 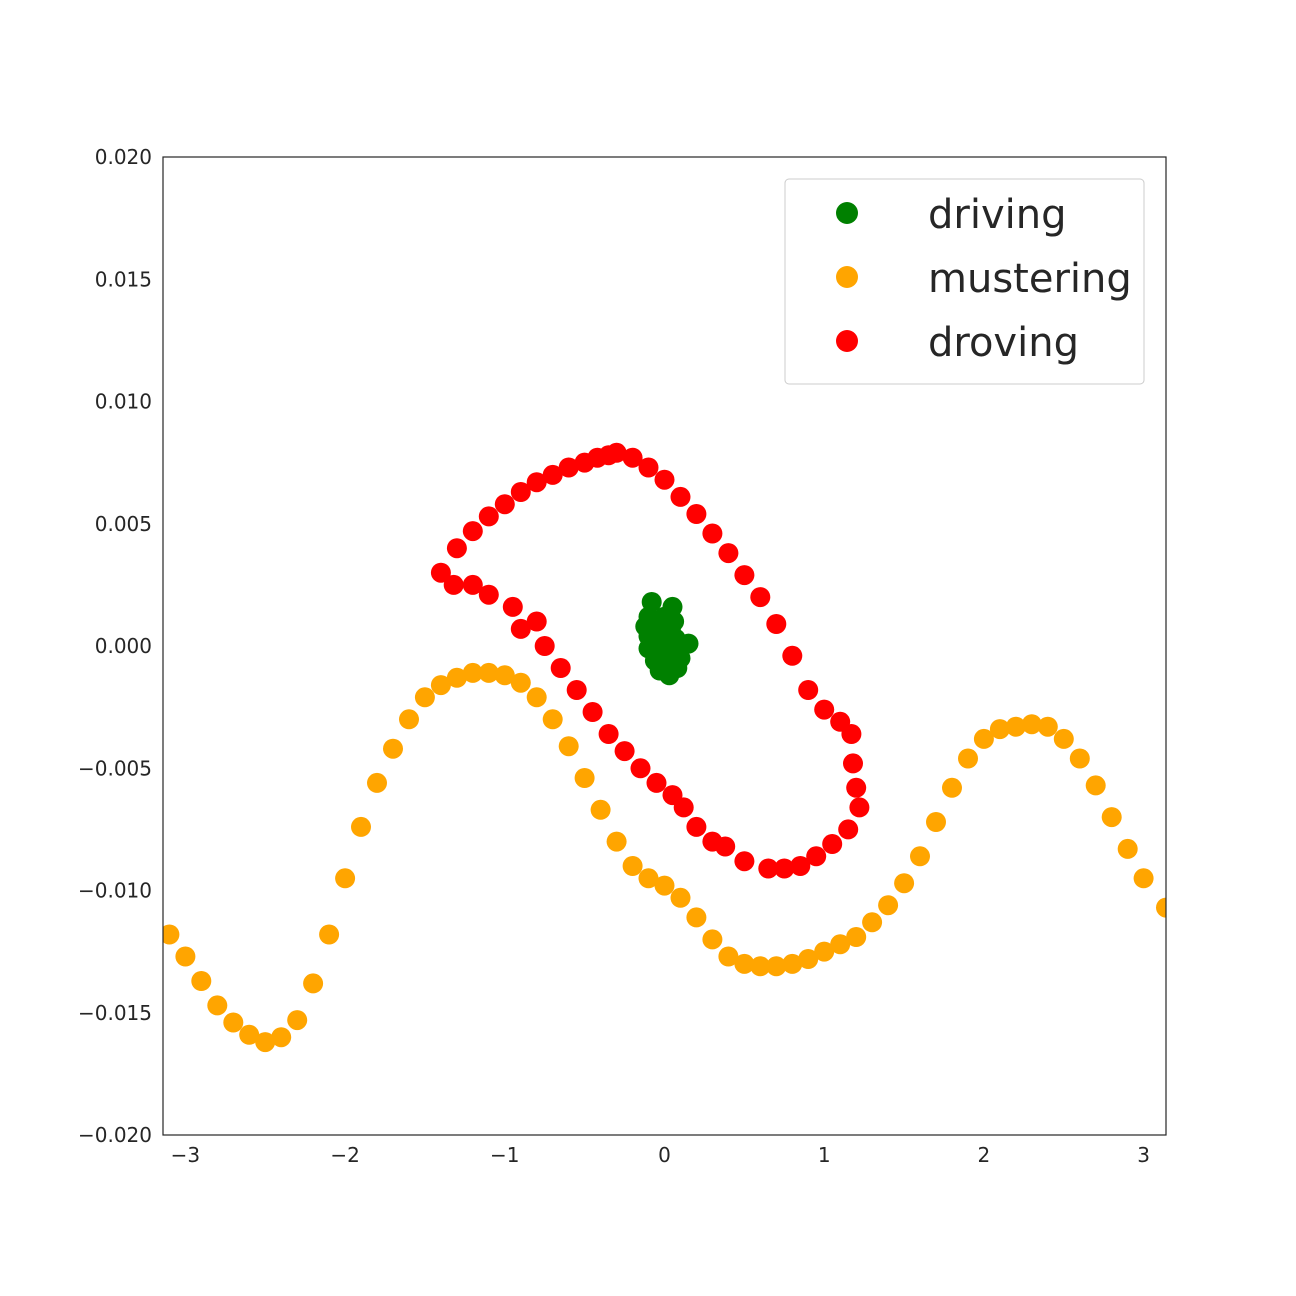 I want to click on x-tick-label: 0, so click(x=664, y=1155).